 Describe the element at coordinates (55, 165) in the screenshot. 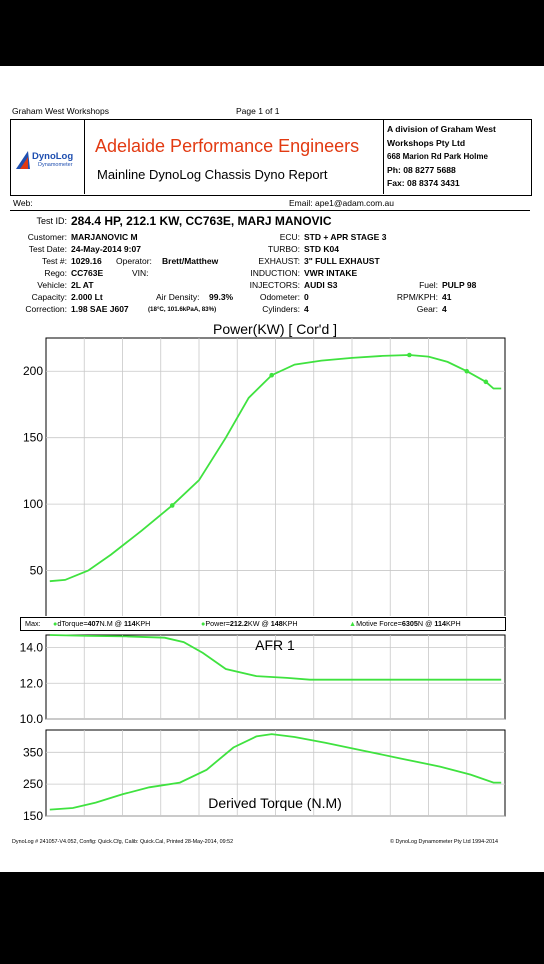

I see `logo-subtext: Dynamometer` at that location.